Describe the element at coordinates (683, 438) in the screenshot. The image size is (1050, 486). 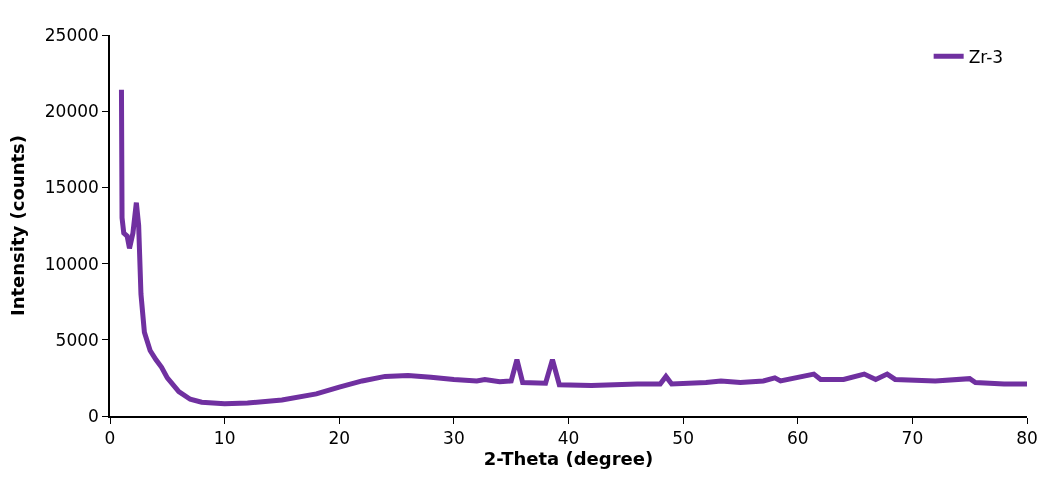
I see `x-tick-label: 50` at that location.